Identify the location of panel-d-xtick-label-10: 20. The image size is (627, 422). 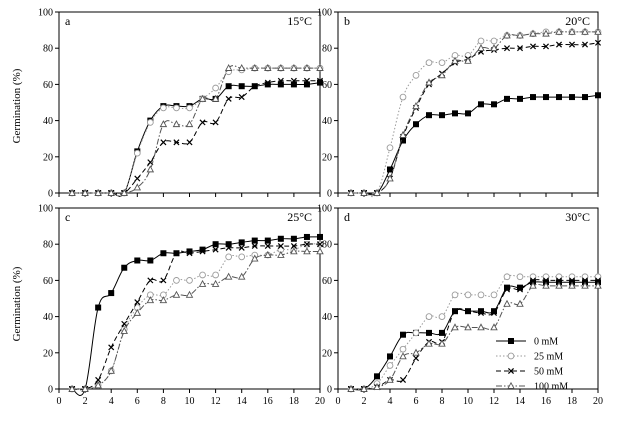
(598, 401).